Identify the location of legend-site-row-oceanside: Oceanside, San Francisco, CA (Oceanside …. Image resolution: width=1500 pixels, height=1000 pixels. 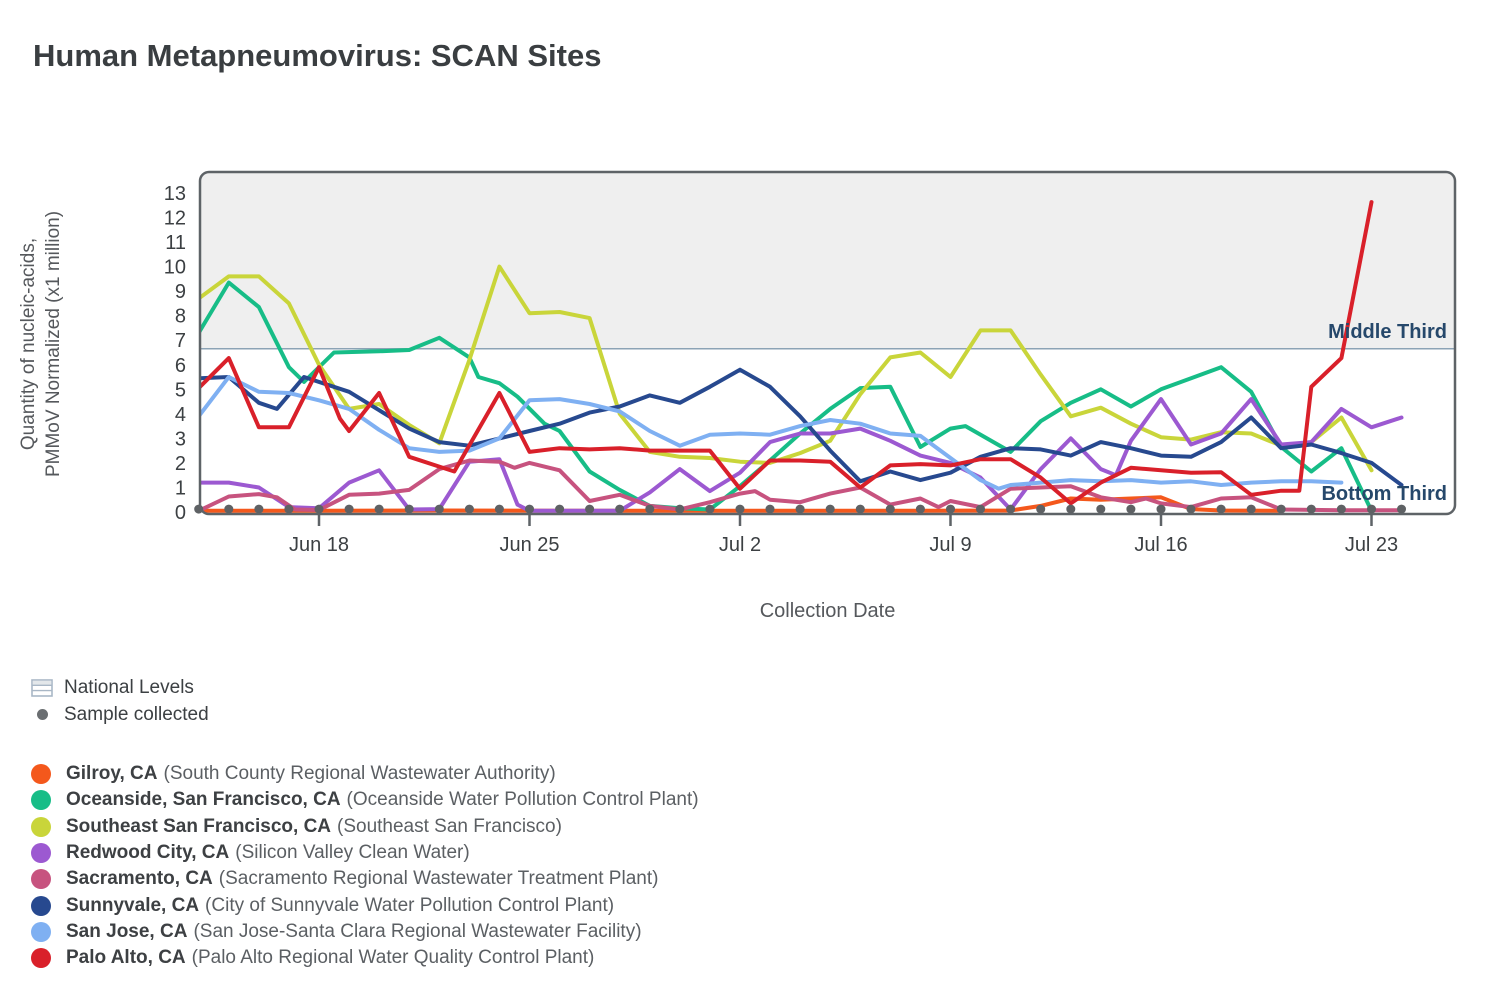
(365, 800).